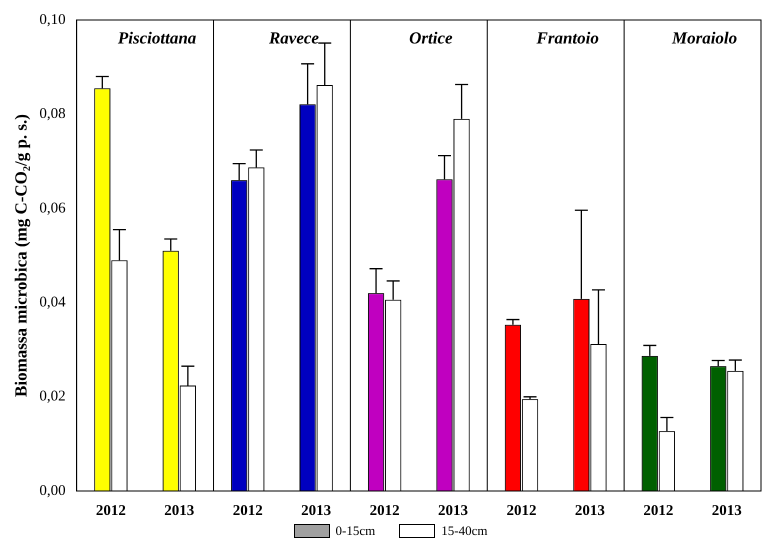 The width and height of the screenshot is (781, 556). I want to click on annotation: Frantoio, so click(567, 38).